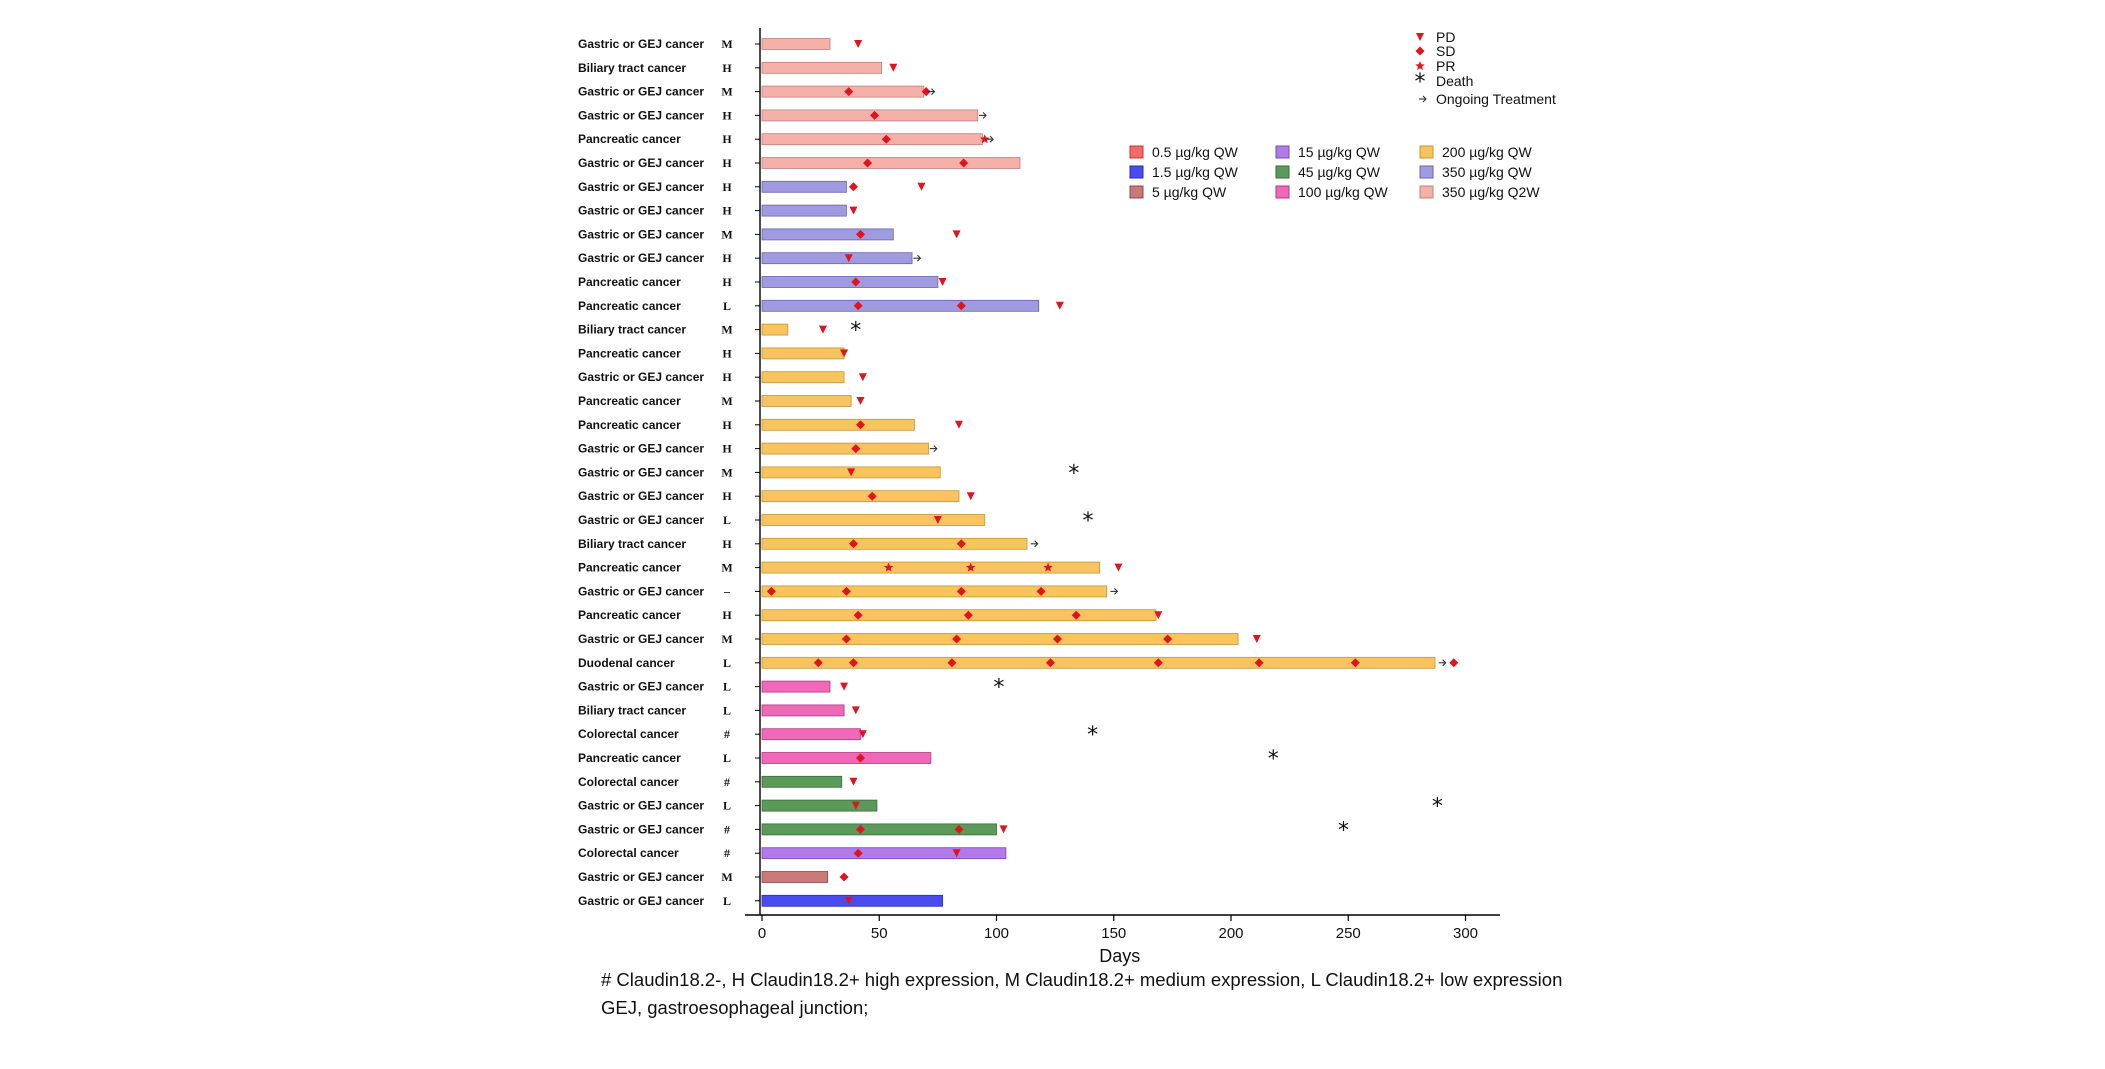  What do you see at coordinates (1136, 172) in the screenshot?
I see `legend-swatch-d15` at bounding box center [1136, 172].